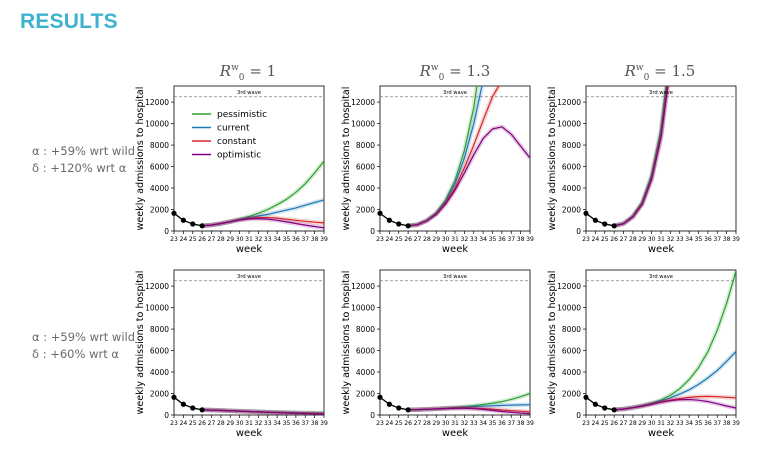 This screenshot has width=770, height=466. I want to click on x-tick-label: 34, so click(689, 239).